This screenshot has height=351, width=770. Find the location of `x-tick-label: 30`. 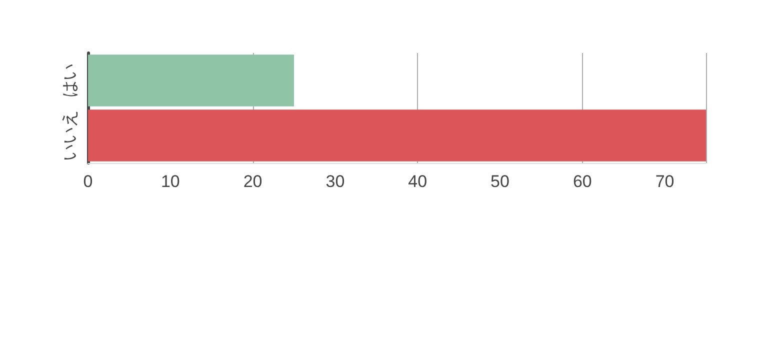

x-tick-label: 30 is located at coordinates (335, 181).